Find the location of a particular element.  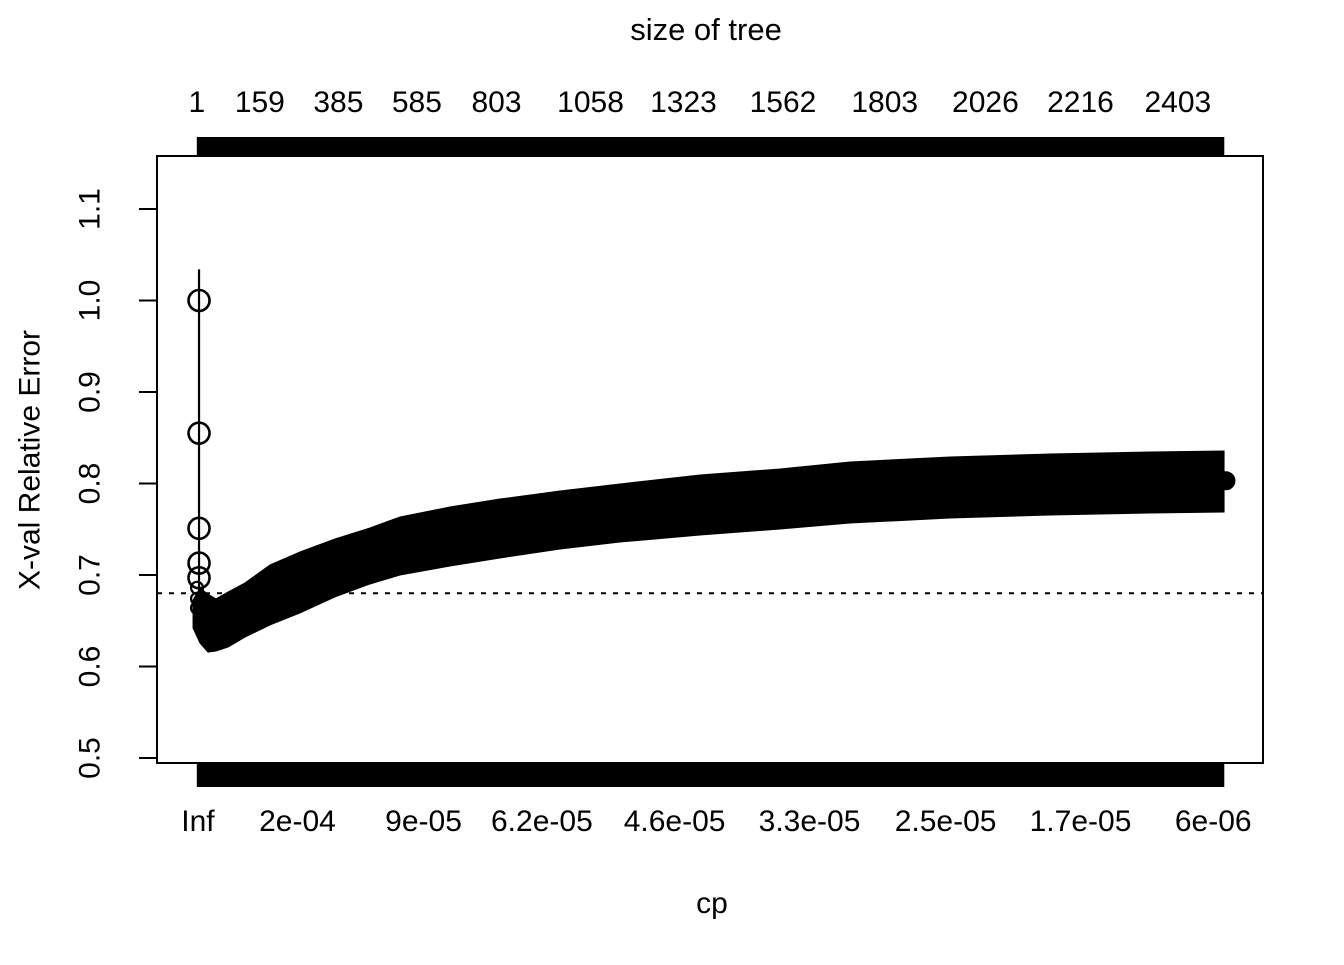

top-axis-tick-label: 2026 is located at coordinates (985, 102).